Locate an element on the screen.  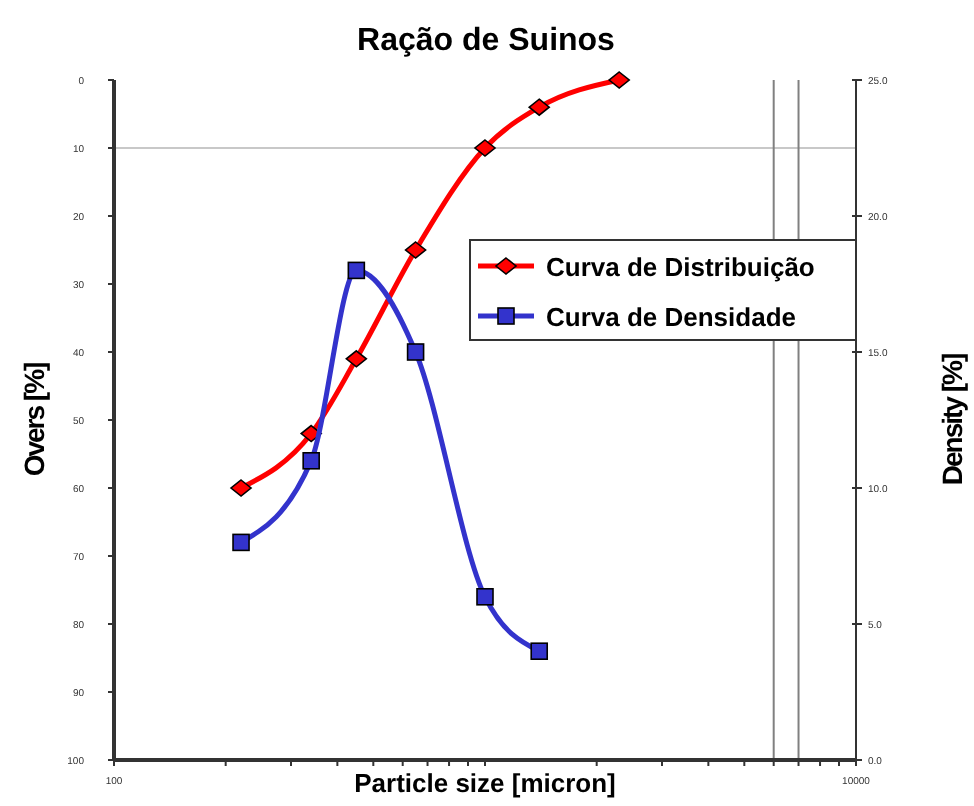
legend-label: Curva de Distribuição is located at coordinates (680, 267).